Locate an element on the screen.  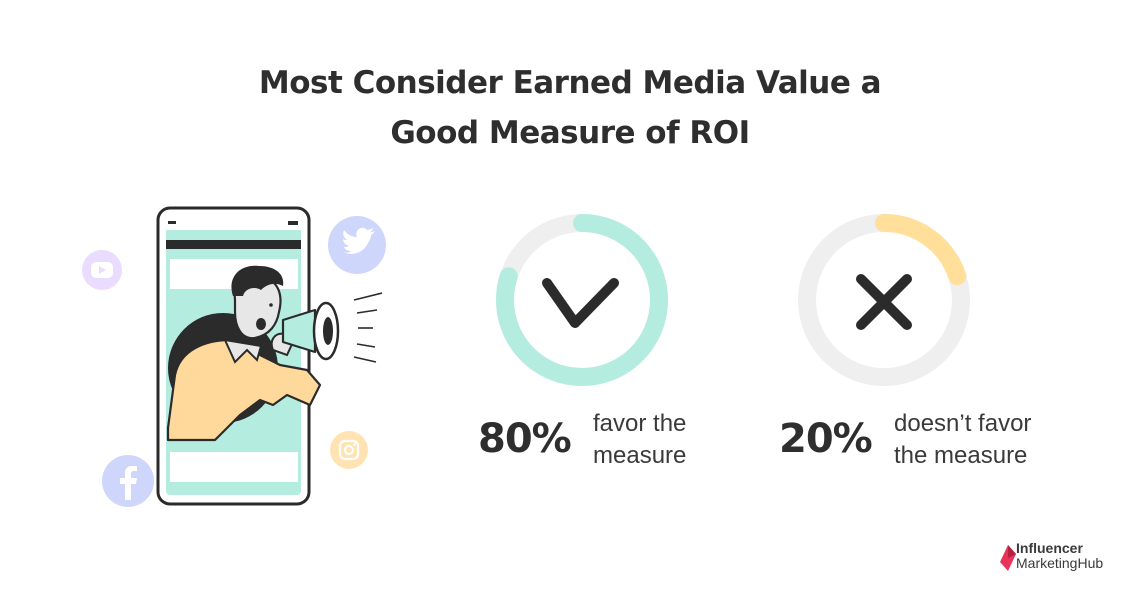
percent-favor: 80% is located at coordinates (525, 439).